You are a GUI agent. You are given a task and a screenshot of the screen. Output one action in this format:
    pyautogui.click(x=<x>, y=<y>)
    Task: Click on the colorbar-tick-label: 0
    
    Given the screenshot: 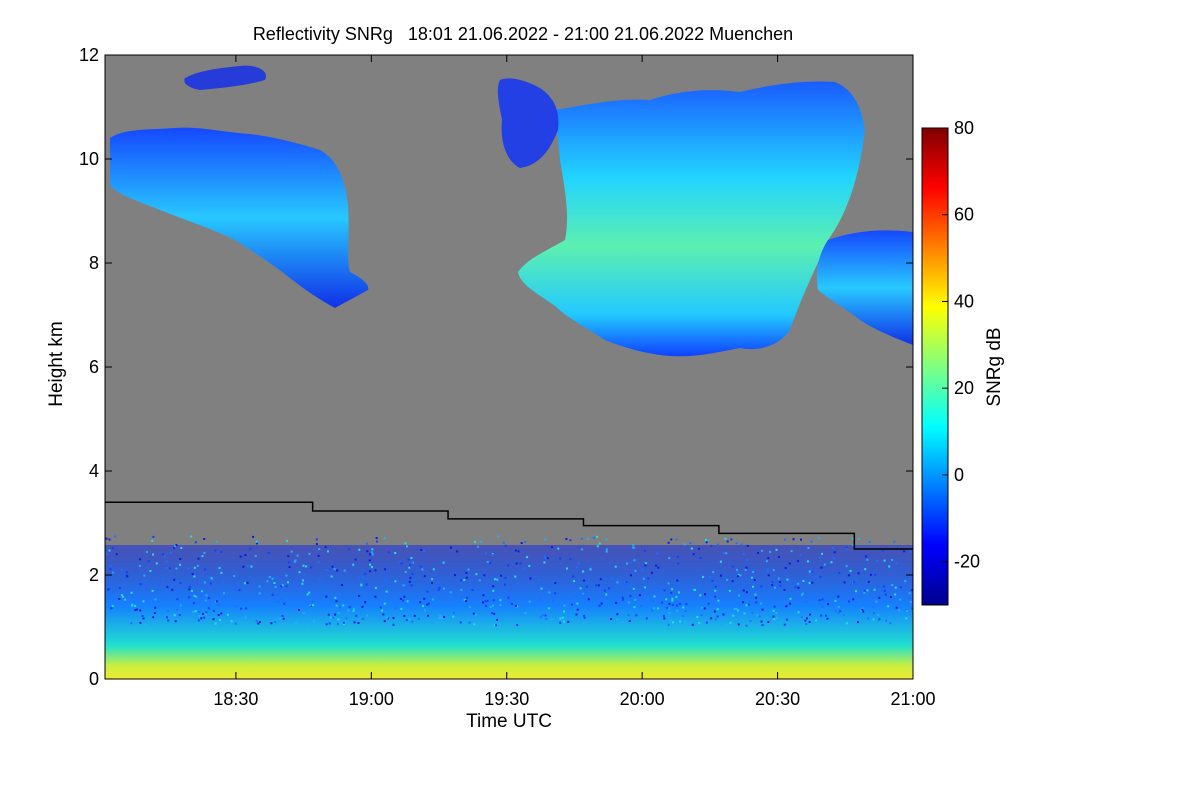 What is the action you would take?
    pyautogui.click(x=959, y=475)
    